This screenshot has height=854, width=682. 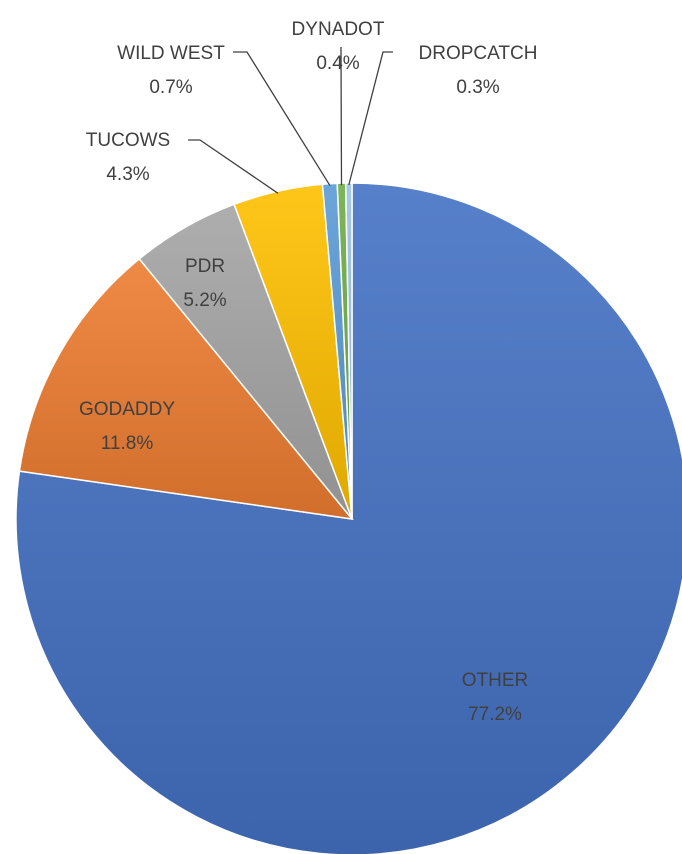 I want to click on data-label-category-dropcatch: DROPCATCH, so click(x=478, y=53).